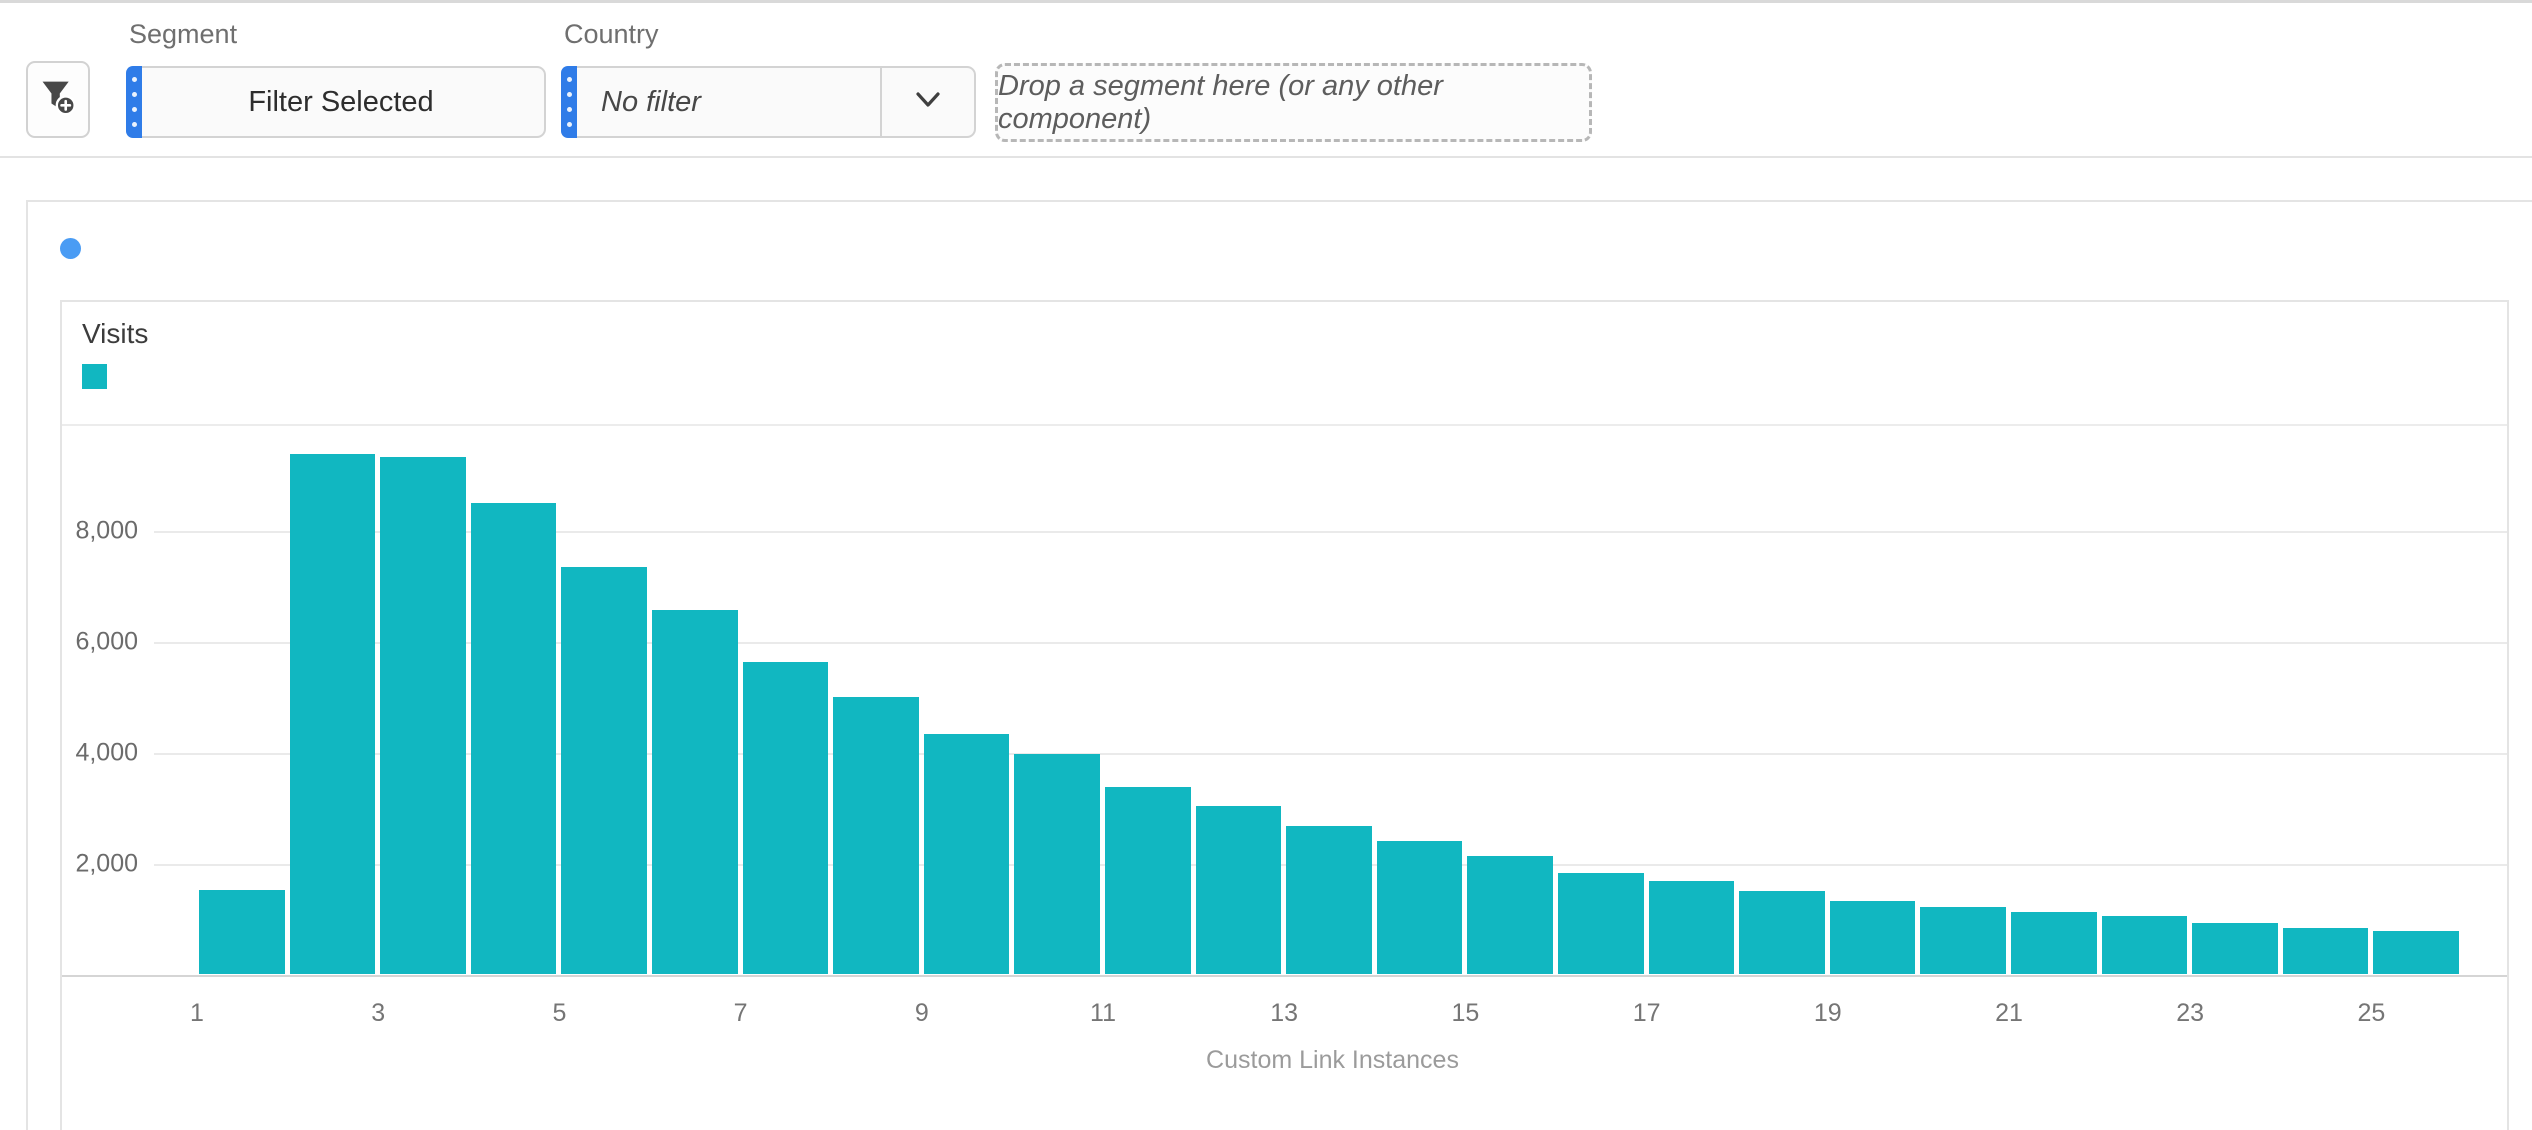 The height and width of the screenshot is (1130, 2532). Describe the element at coordinates (1238, 889) in the screenshot. I see `bar-x12` at that location.